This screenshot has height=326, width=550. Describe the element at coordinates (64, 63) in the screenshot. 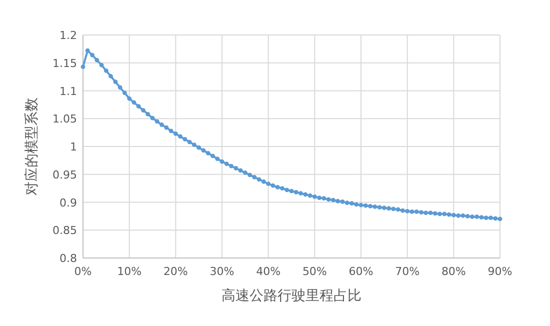

I see `y-tick-label: 1.15` at that location.